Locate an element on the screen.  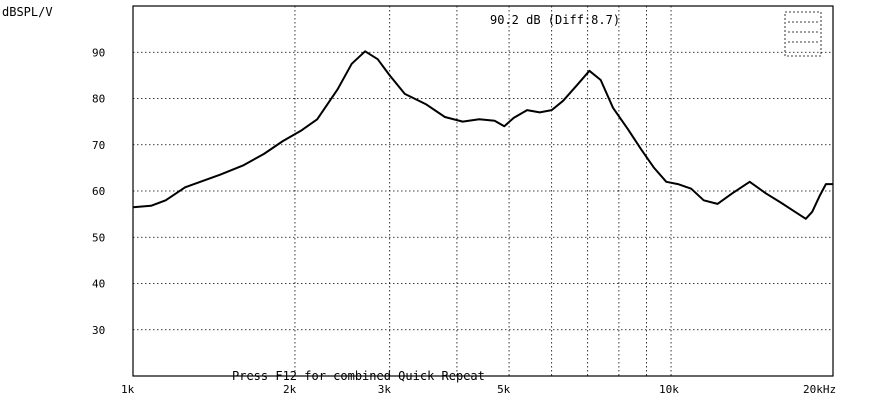
footer-message: Press F12 for combined Quick Repeat is located at coordinates (358, 376).